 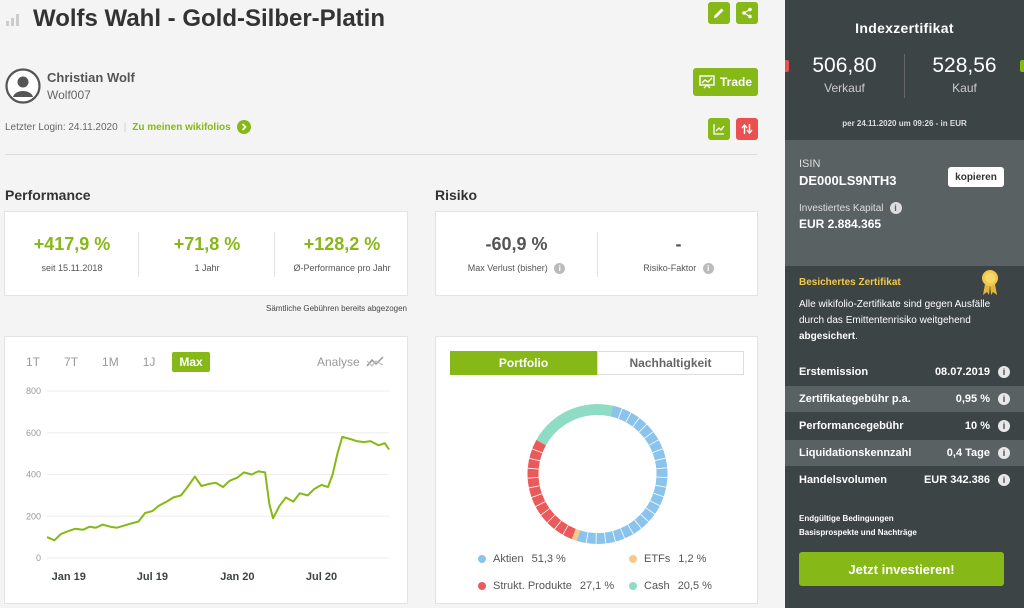 What do you see at coordinates (956, 480) in the screenshot?
I see `detail-value: EUR 342.386` at bounding box center [956, 480].